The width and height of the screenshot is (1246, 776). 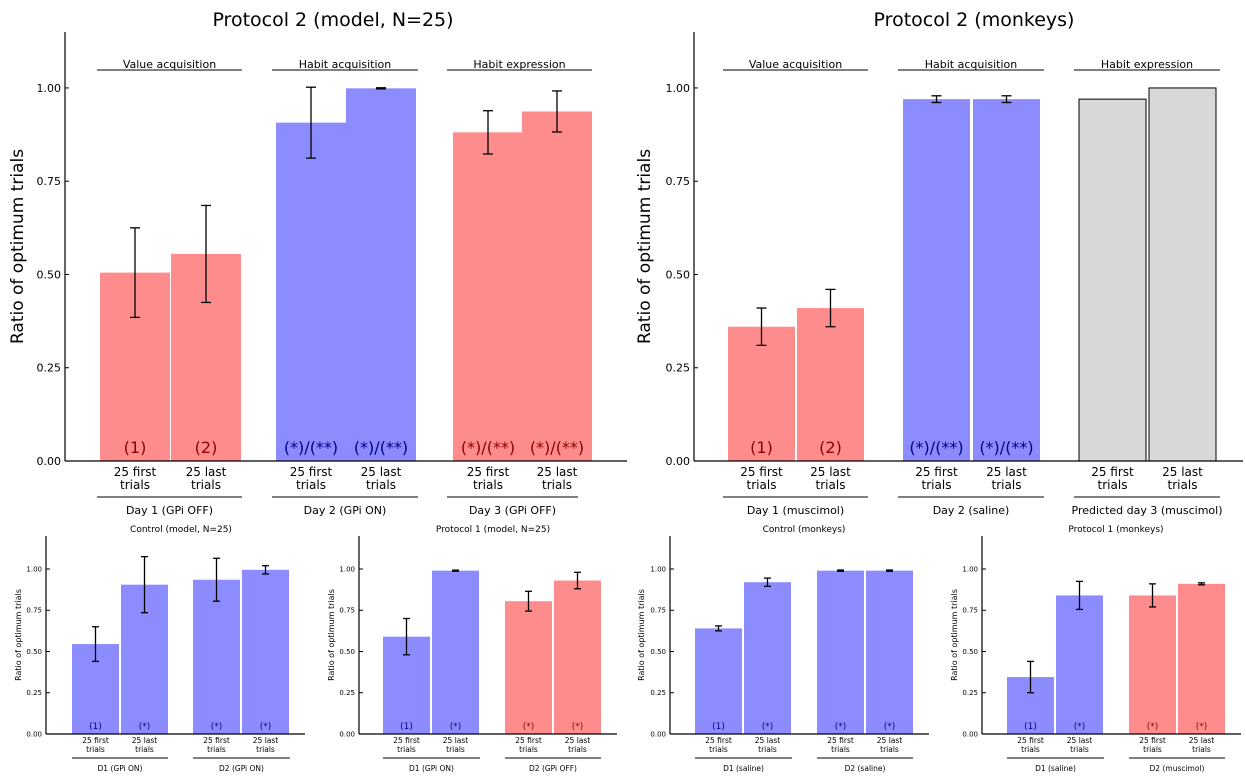 I want to click on chart-title: Control (monkeys), so click(x=804, y=530).